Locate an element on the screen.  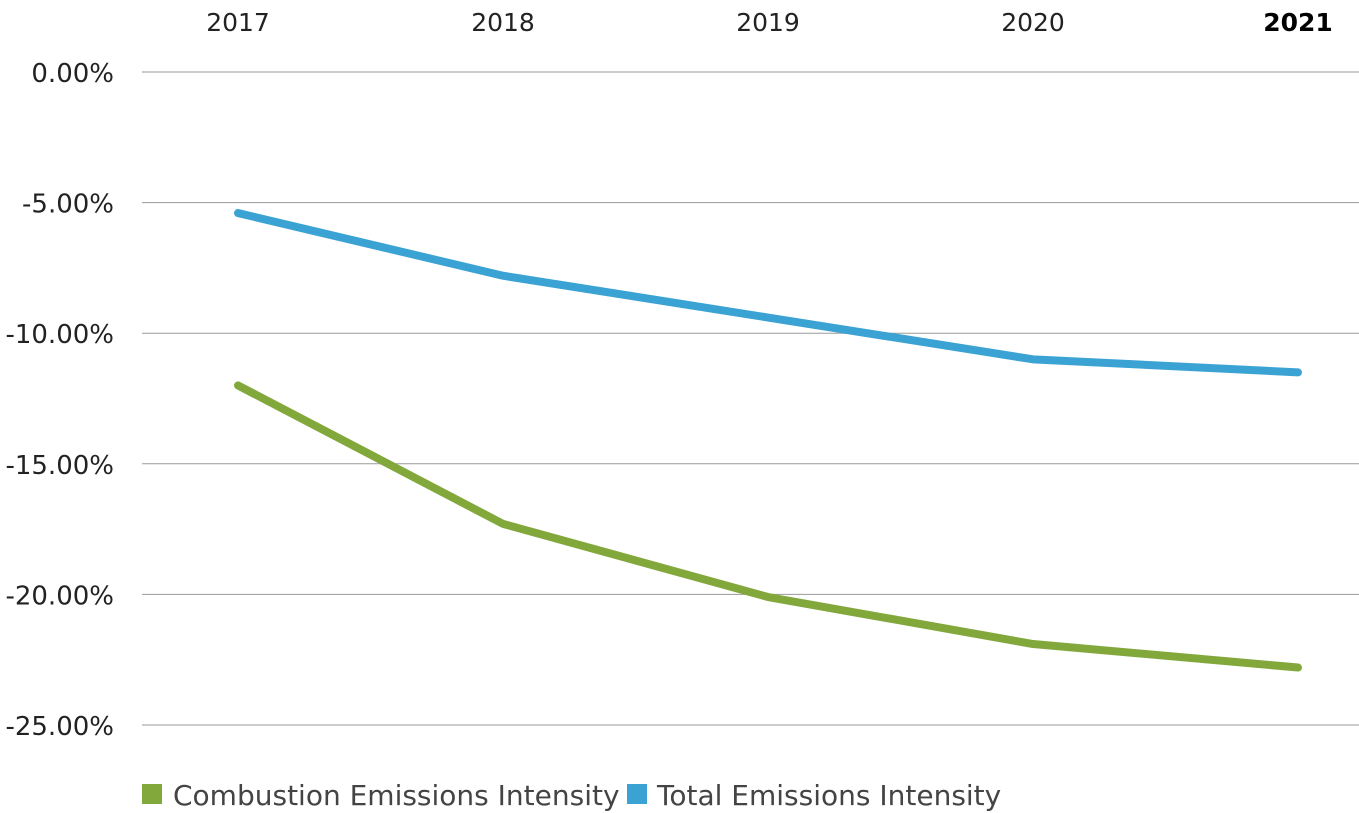
y-tick-label: -25.00% is located at coordinates (59, 727).